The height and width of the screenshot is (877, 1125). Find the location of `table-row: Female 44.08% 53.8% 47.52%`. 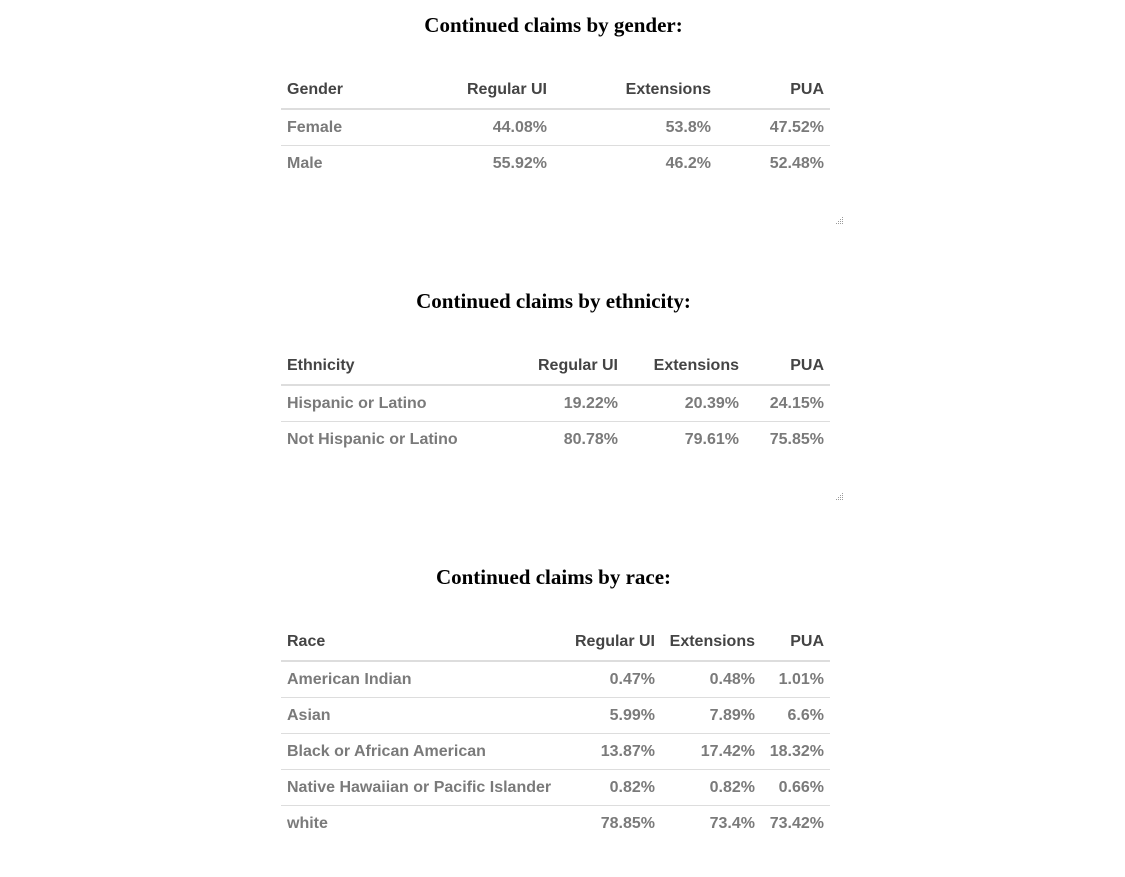

table-row: Female 44.08% 53.8% 47.52% is located at coordinates (555, 127).